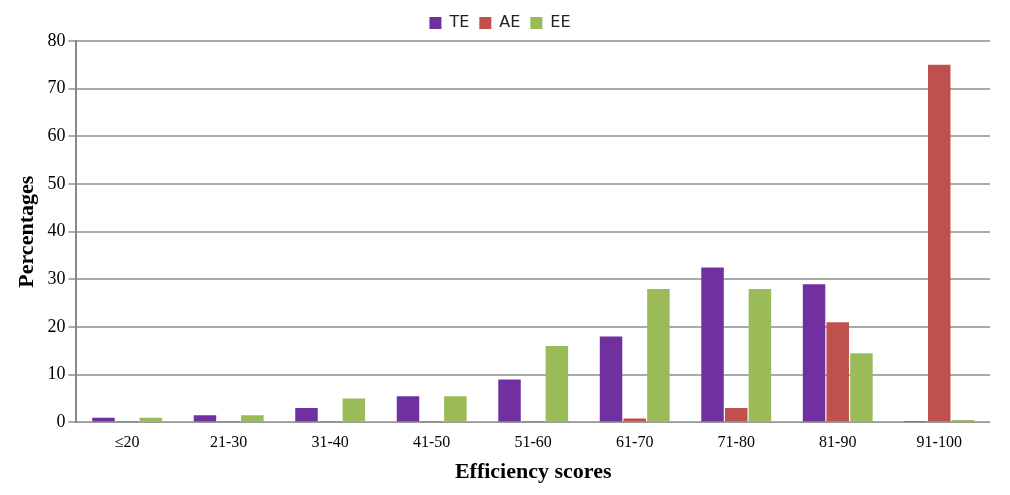  I want to click on y-tick-label: 10, so click(56, 373).